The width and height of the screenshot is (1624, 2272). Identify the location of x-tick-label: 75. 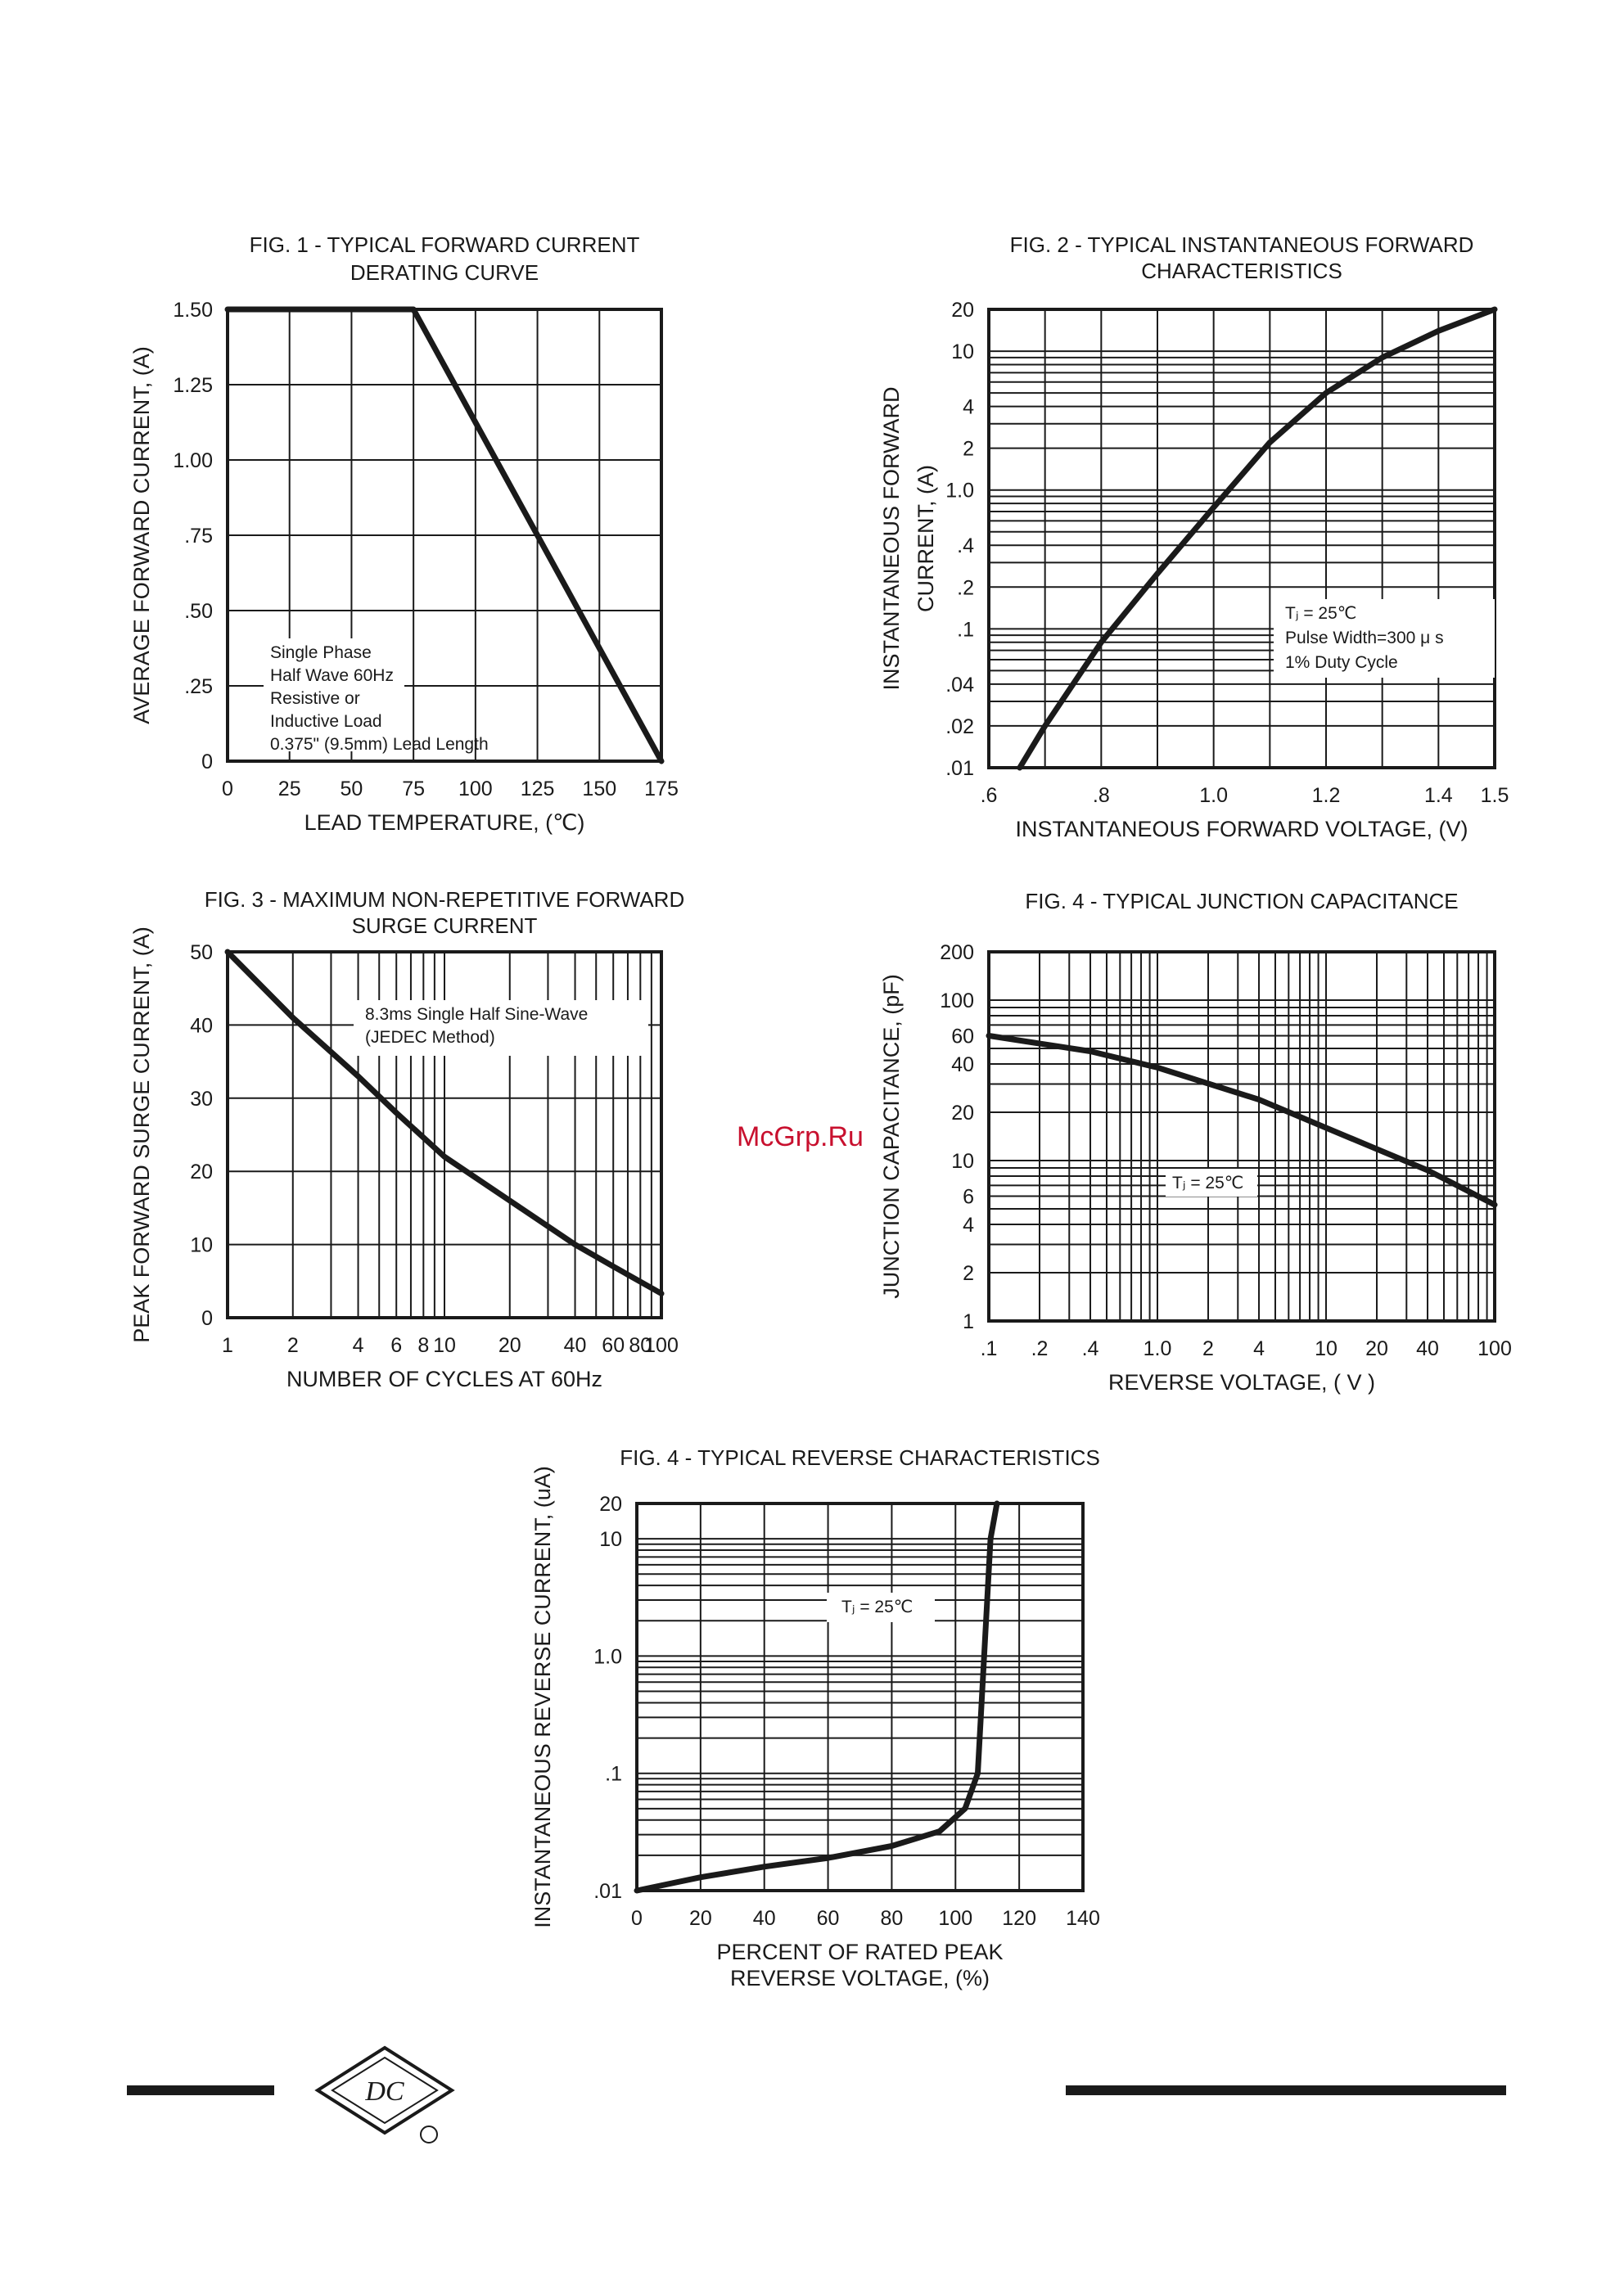
(414, 789).